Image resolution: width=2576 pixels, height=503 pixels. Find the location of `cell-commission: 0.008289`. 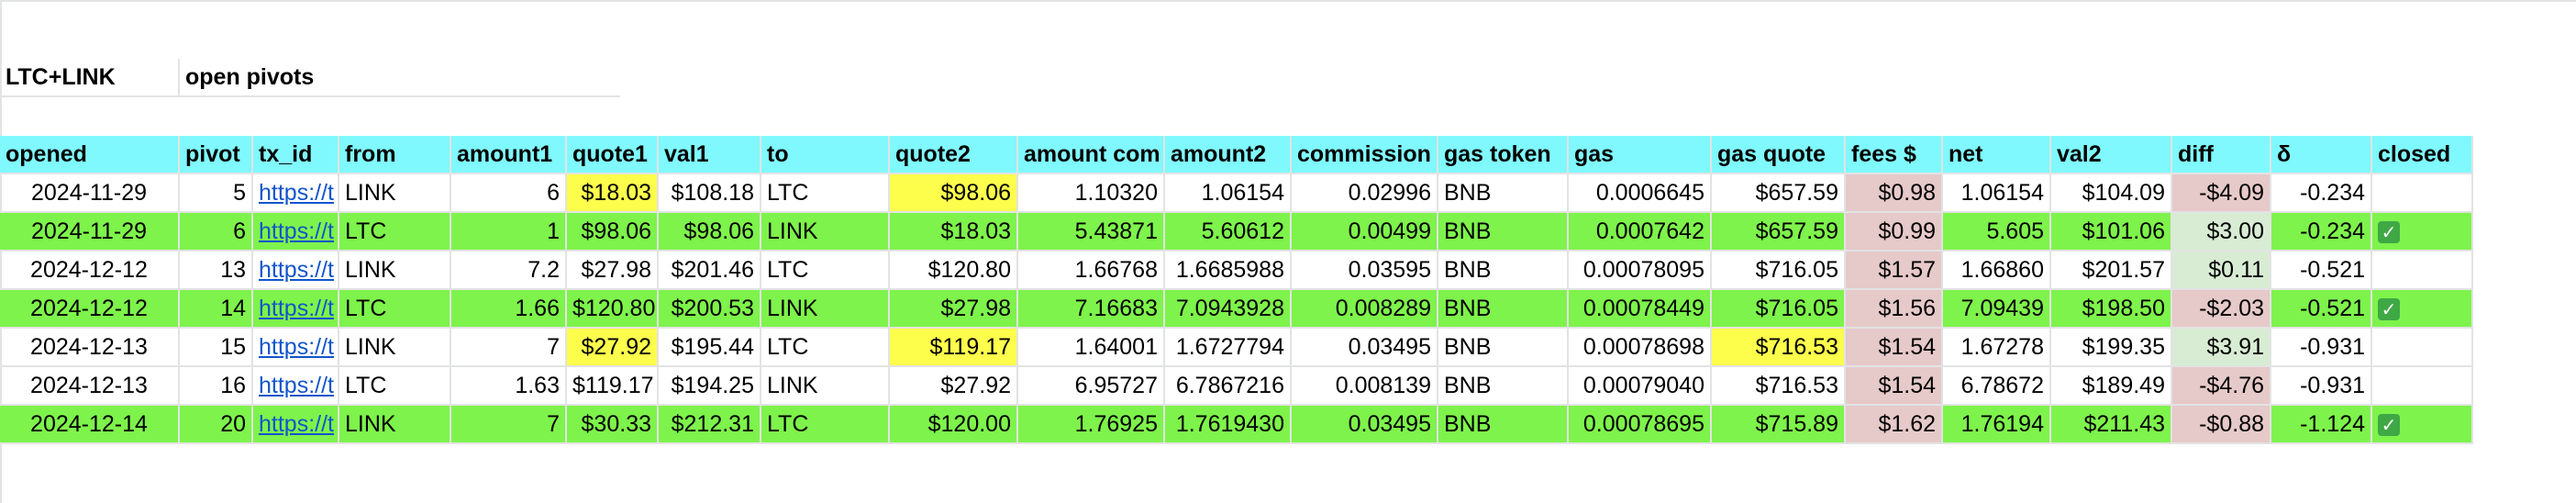

cell-commission: 0.008289 is located at coordinates (1365, 309).